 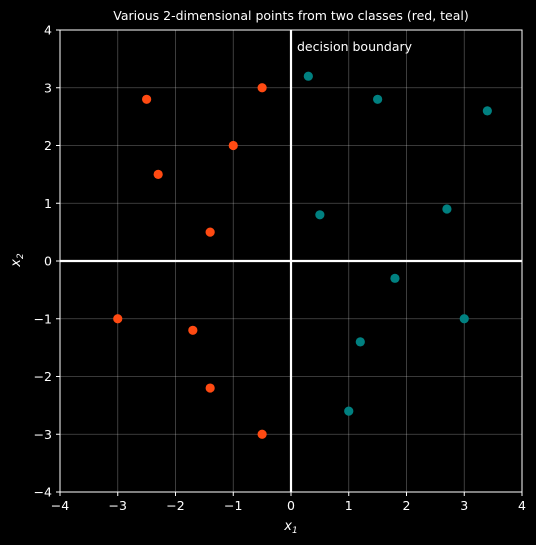 What do you see at coordinates (48, 203) in the screenshot?
I see `y-tick-label: 1` at bounding box center [48, 203].